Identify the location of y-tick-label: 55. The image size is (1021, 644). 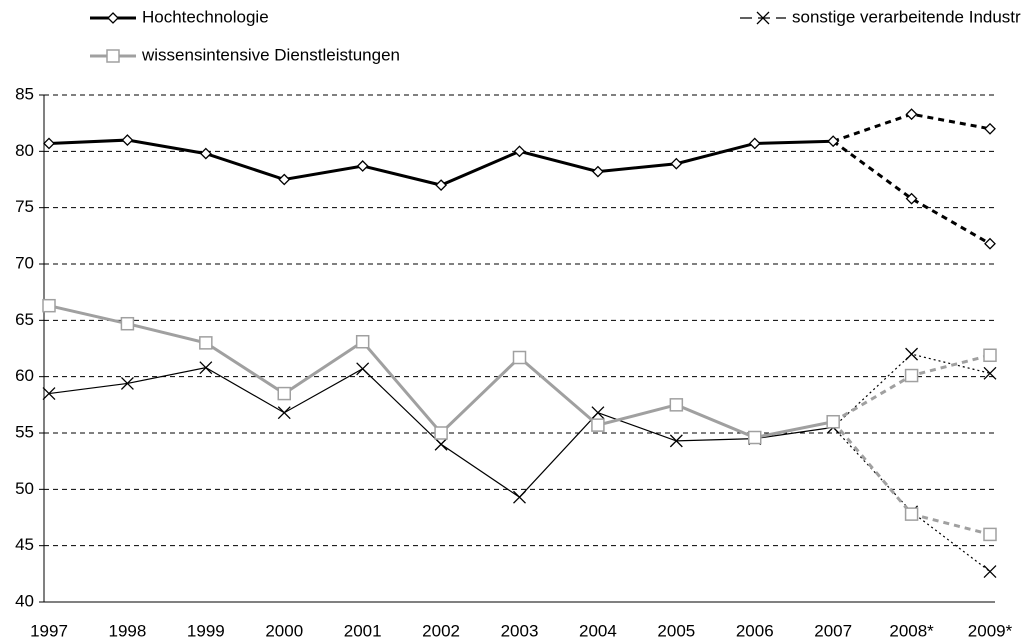
(24, 431).